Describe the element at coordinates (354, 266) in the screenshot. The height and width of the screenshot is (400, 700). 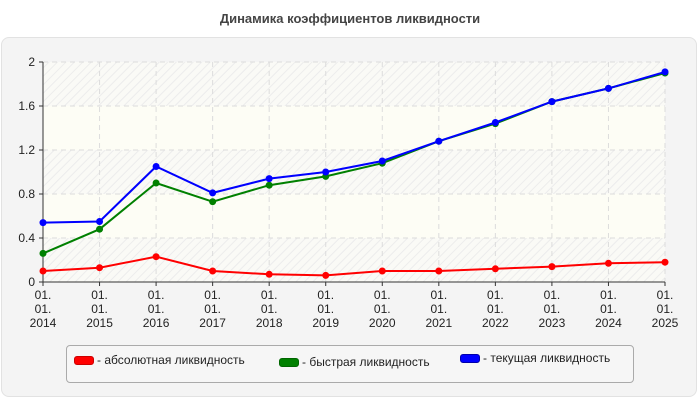
I see `series-line` at that location.